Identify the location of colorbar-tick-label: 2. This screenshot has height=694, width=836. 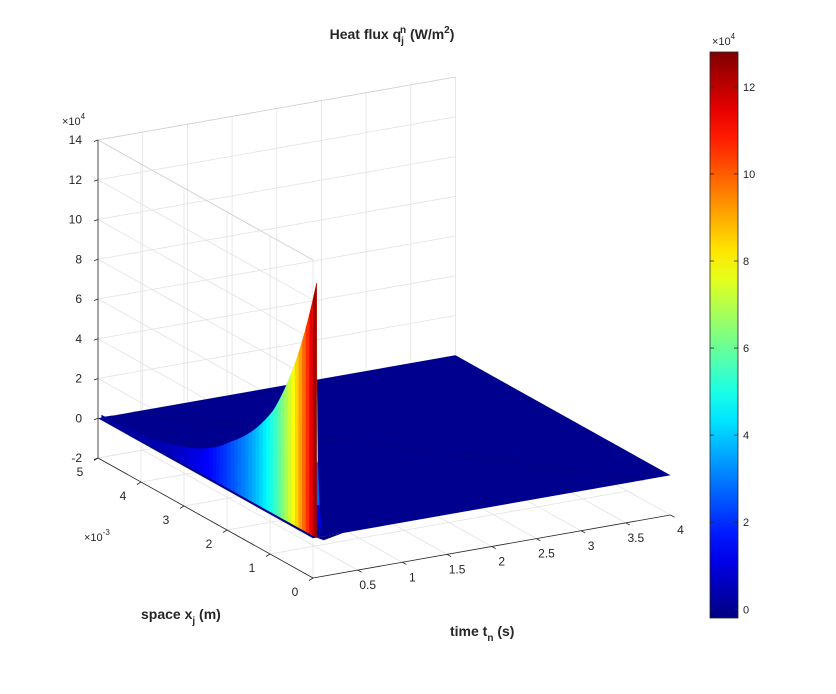
(746, 523).